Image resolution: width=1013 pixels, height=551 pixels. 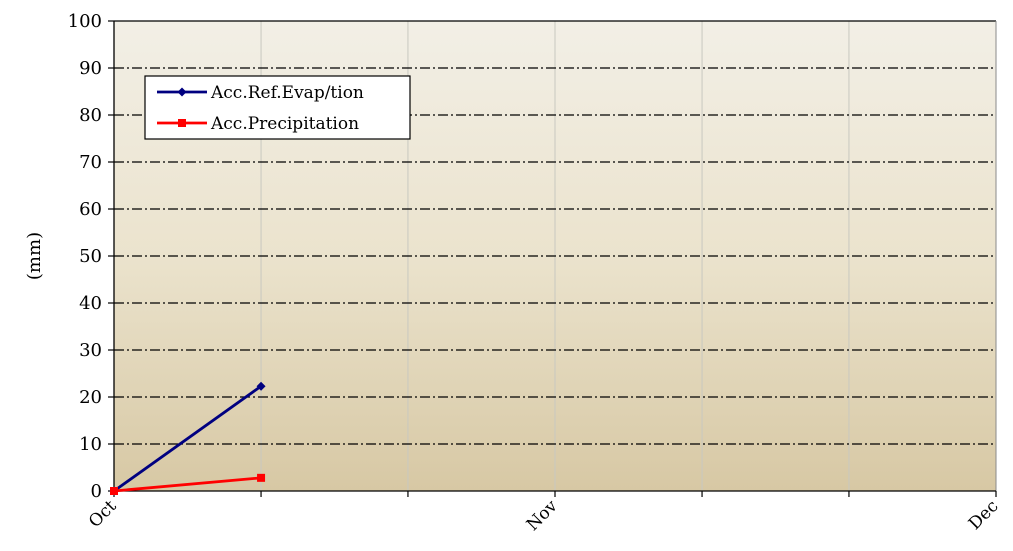 I want to click on y-tick-label-70: 70, so click(x=90, y=162).